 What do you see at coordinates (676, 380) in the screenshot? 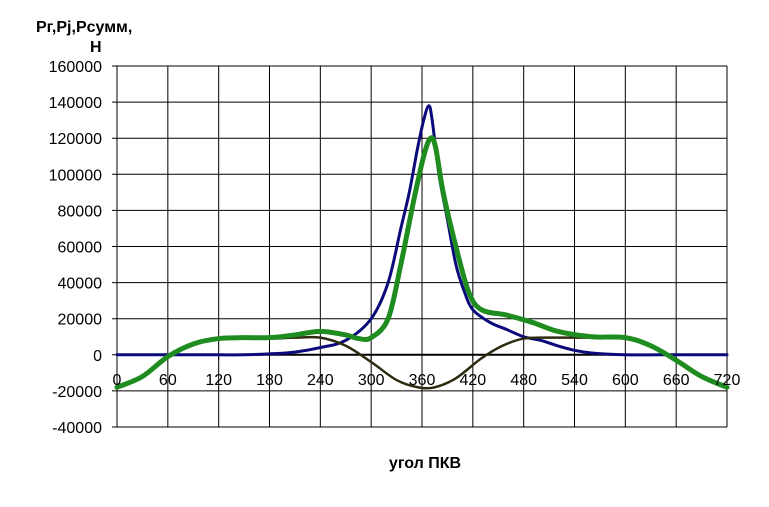
I see `x-tick-label: 660` at bounding box center [676, 380].